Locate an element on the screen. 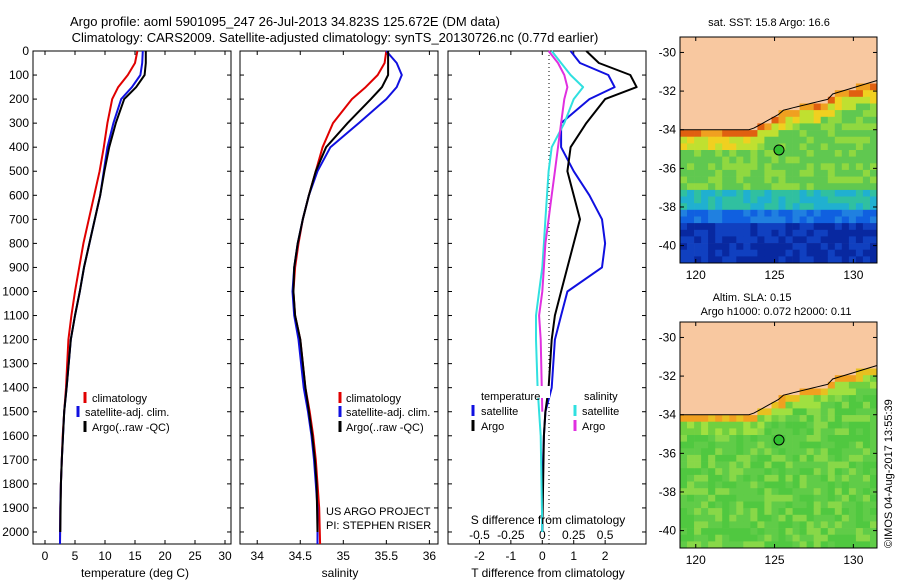 Image resolution: width=900 pixels, height=580 pixels. x-tick-label: 34.5 is located at coordinates (301, 556).